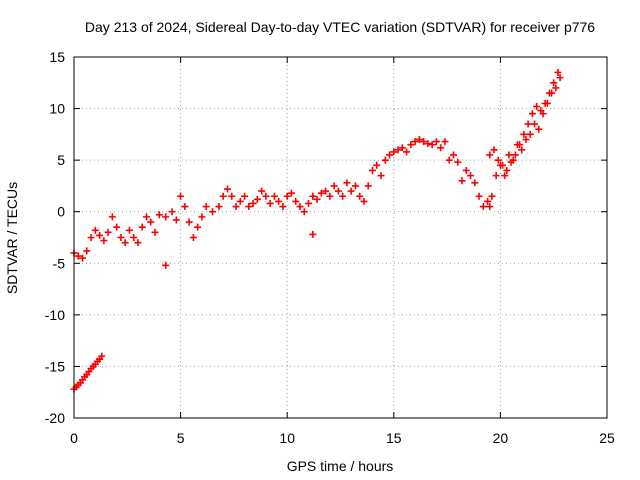  Describe the element at coordinates (607, 438) in the screenshot. I see `x-tick-label: 25` at that location.